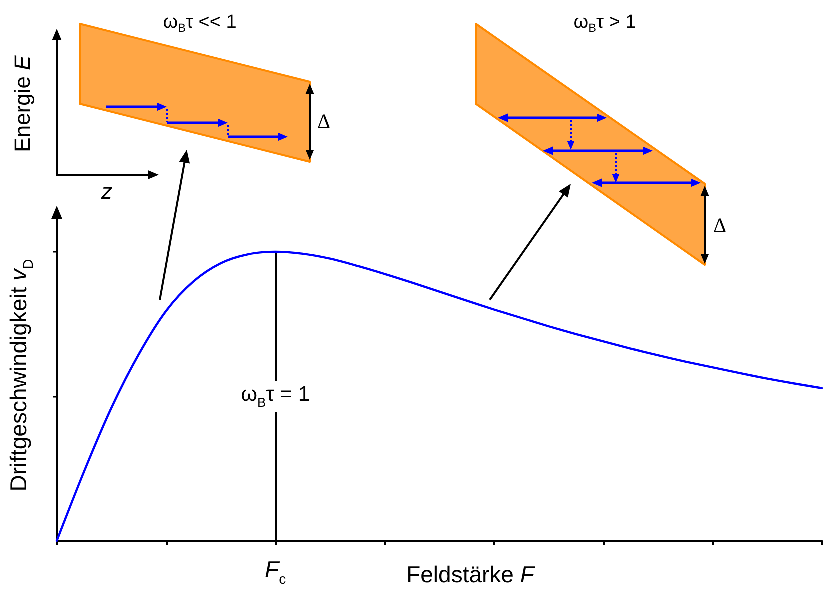  I want to click on y-axis-title: Driftgeschwindigkeit vD, so click(21, 375).